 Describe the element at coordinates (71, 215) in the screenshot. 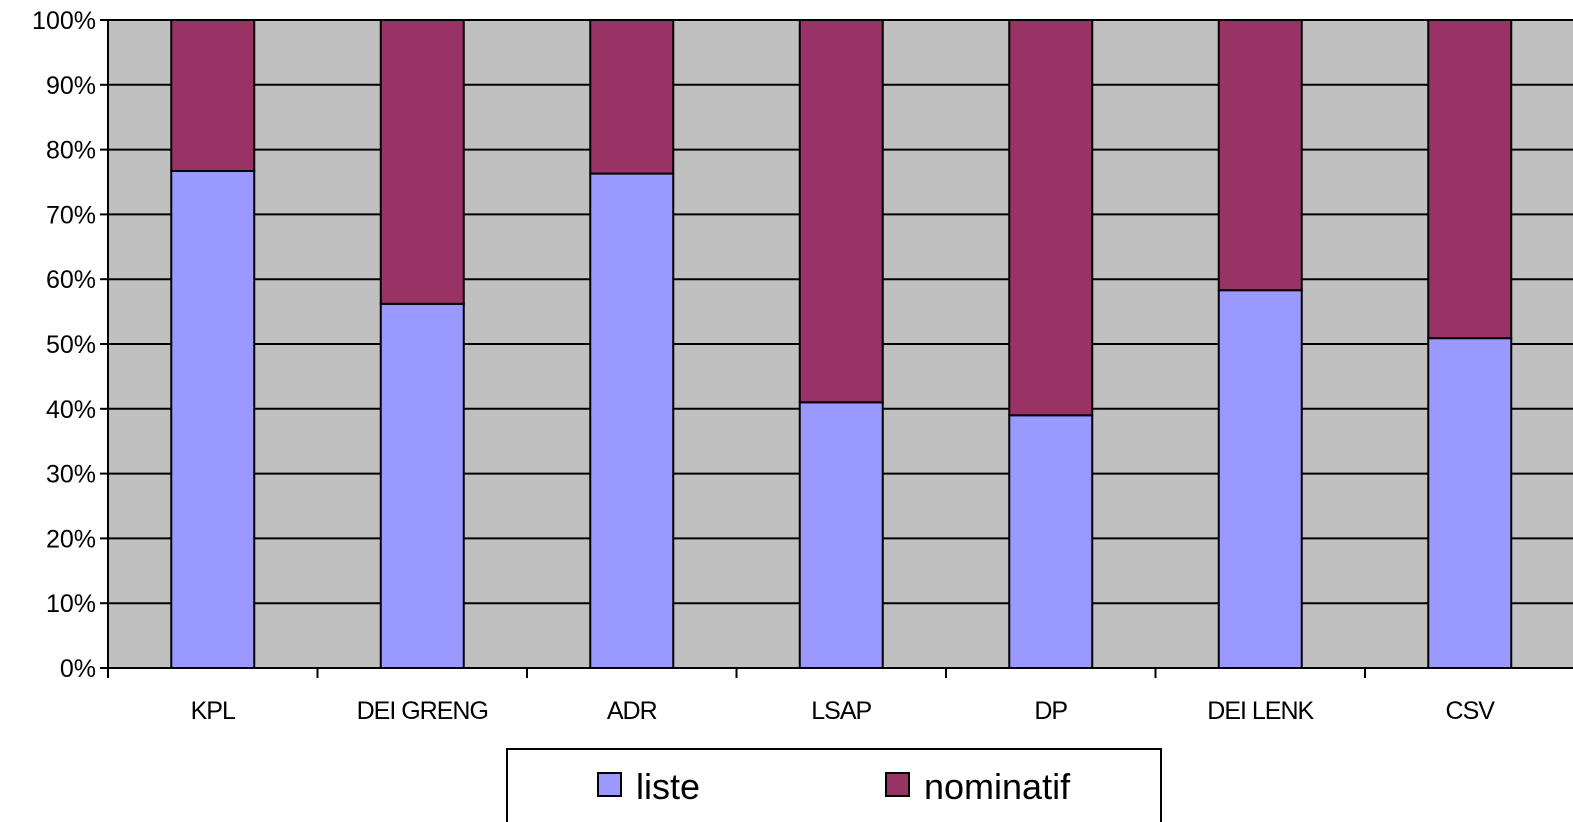

I see `y-tick-label: 70%` at that location.